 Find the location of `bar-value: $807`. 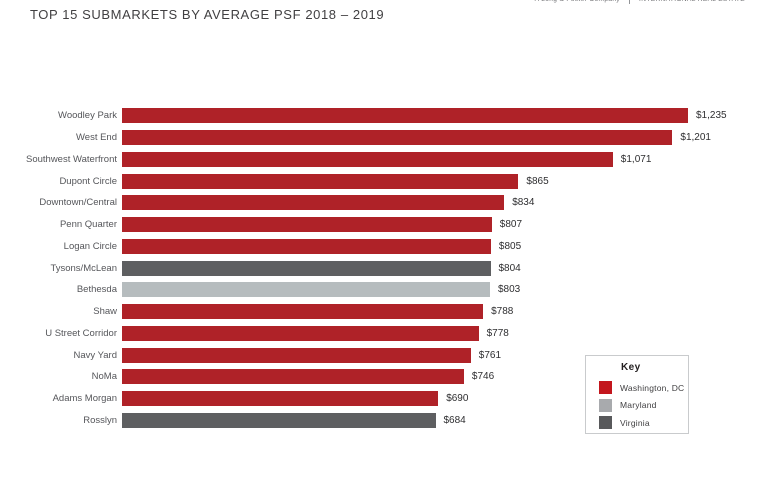

bar-value: $807 is located at coordinates (511, 225).